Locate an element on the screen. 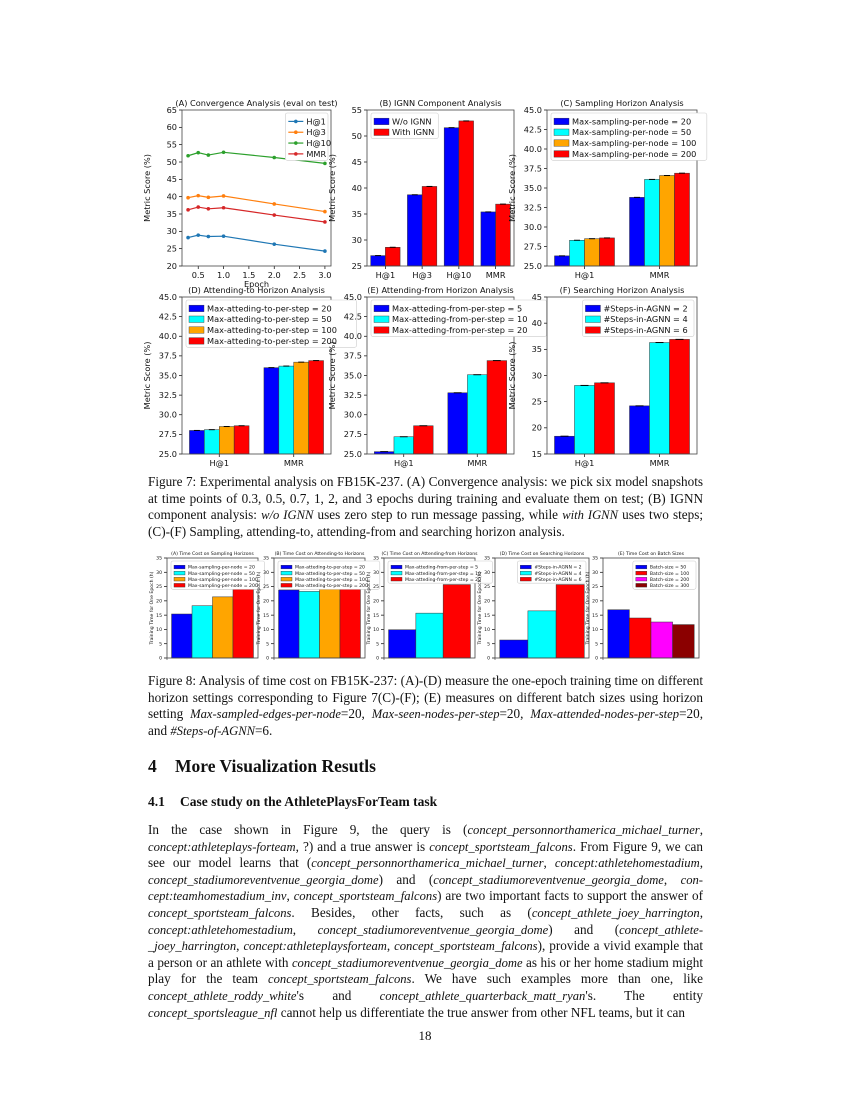 Image resolution: width=850 pixels, height=1100 pixels. italic-term: concept_athlete_quarterback_matt_ryan is located at coordinates (482, 995).